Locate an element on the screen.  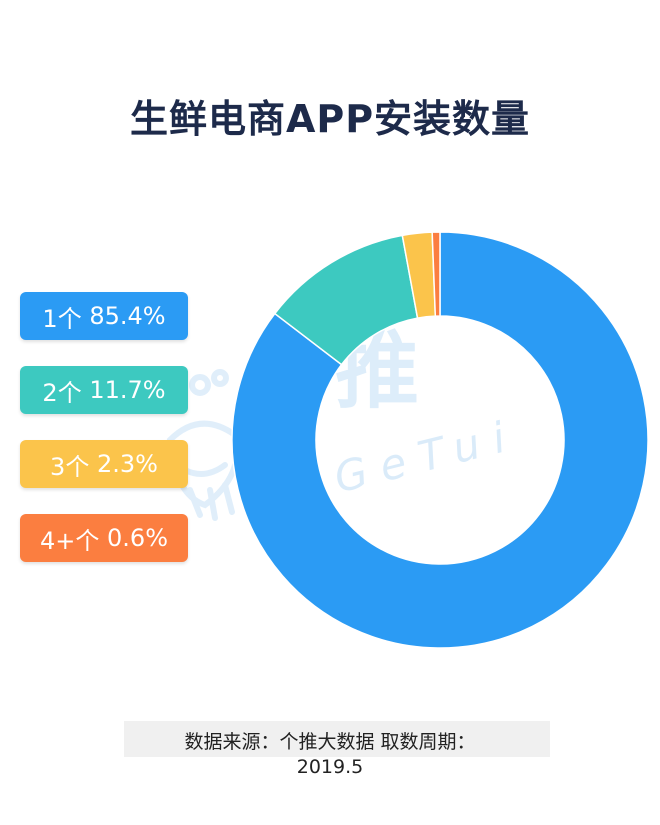
legend-item-3: 3个 2.3% is located at coordinates (104, 464).